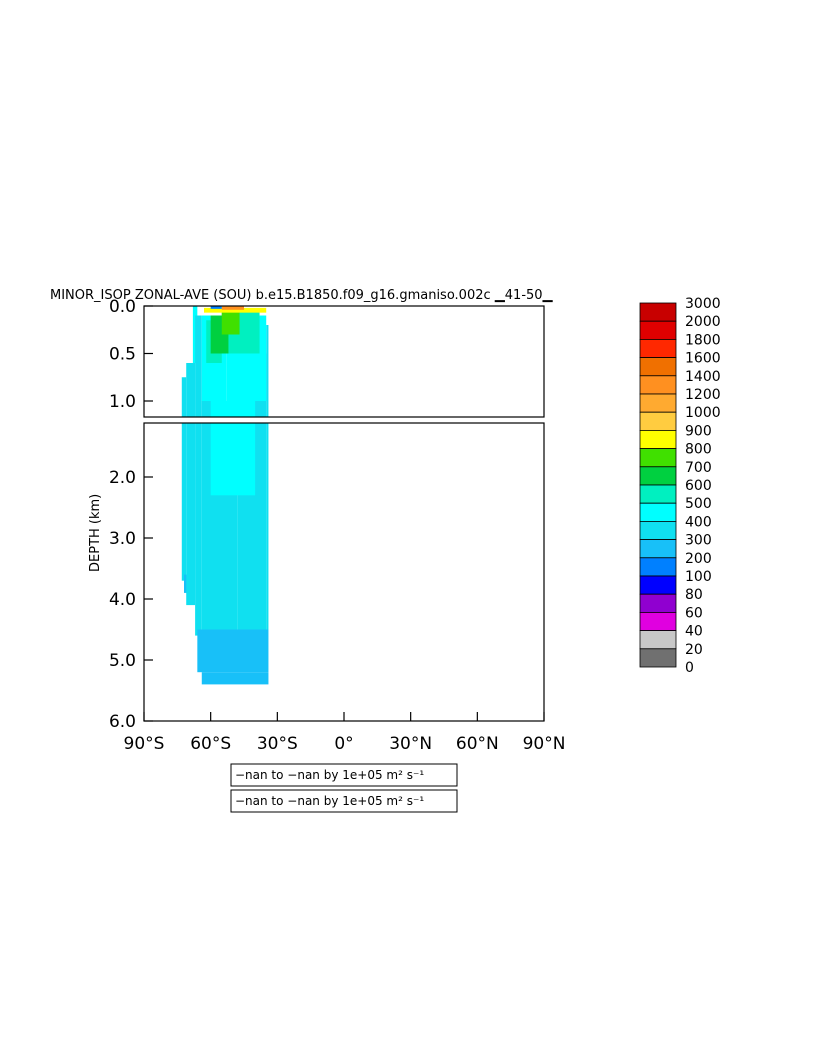  I want to click on contour-note-2: −nan to −nan by 1e+05 m² s⁻¹, so click(329, 801).